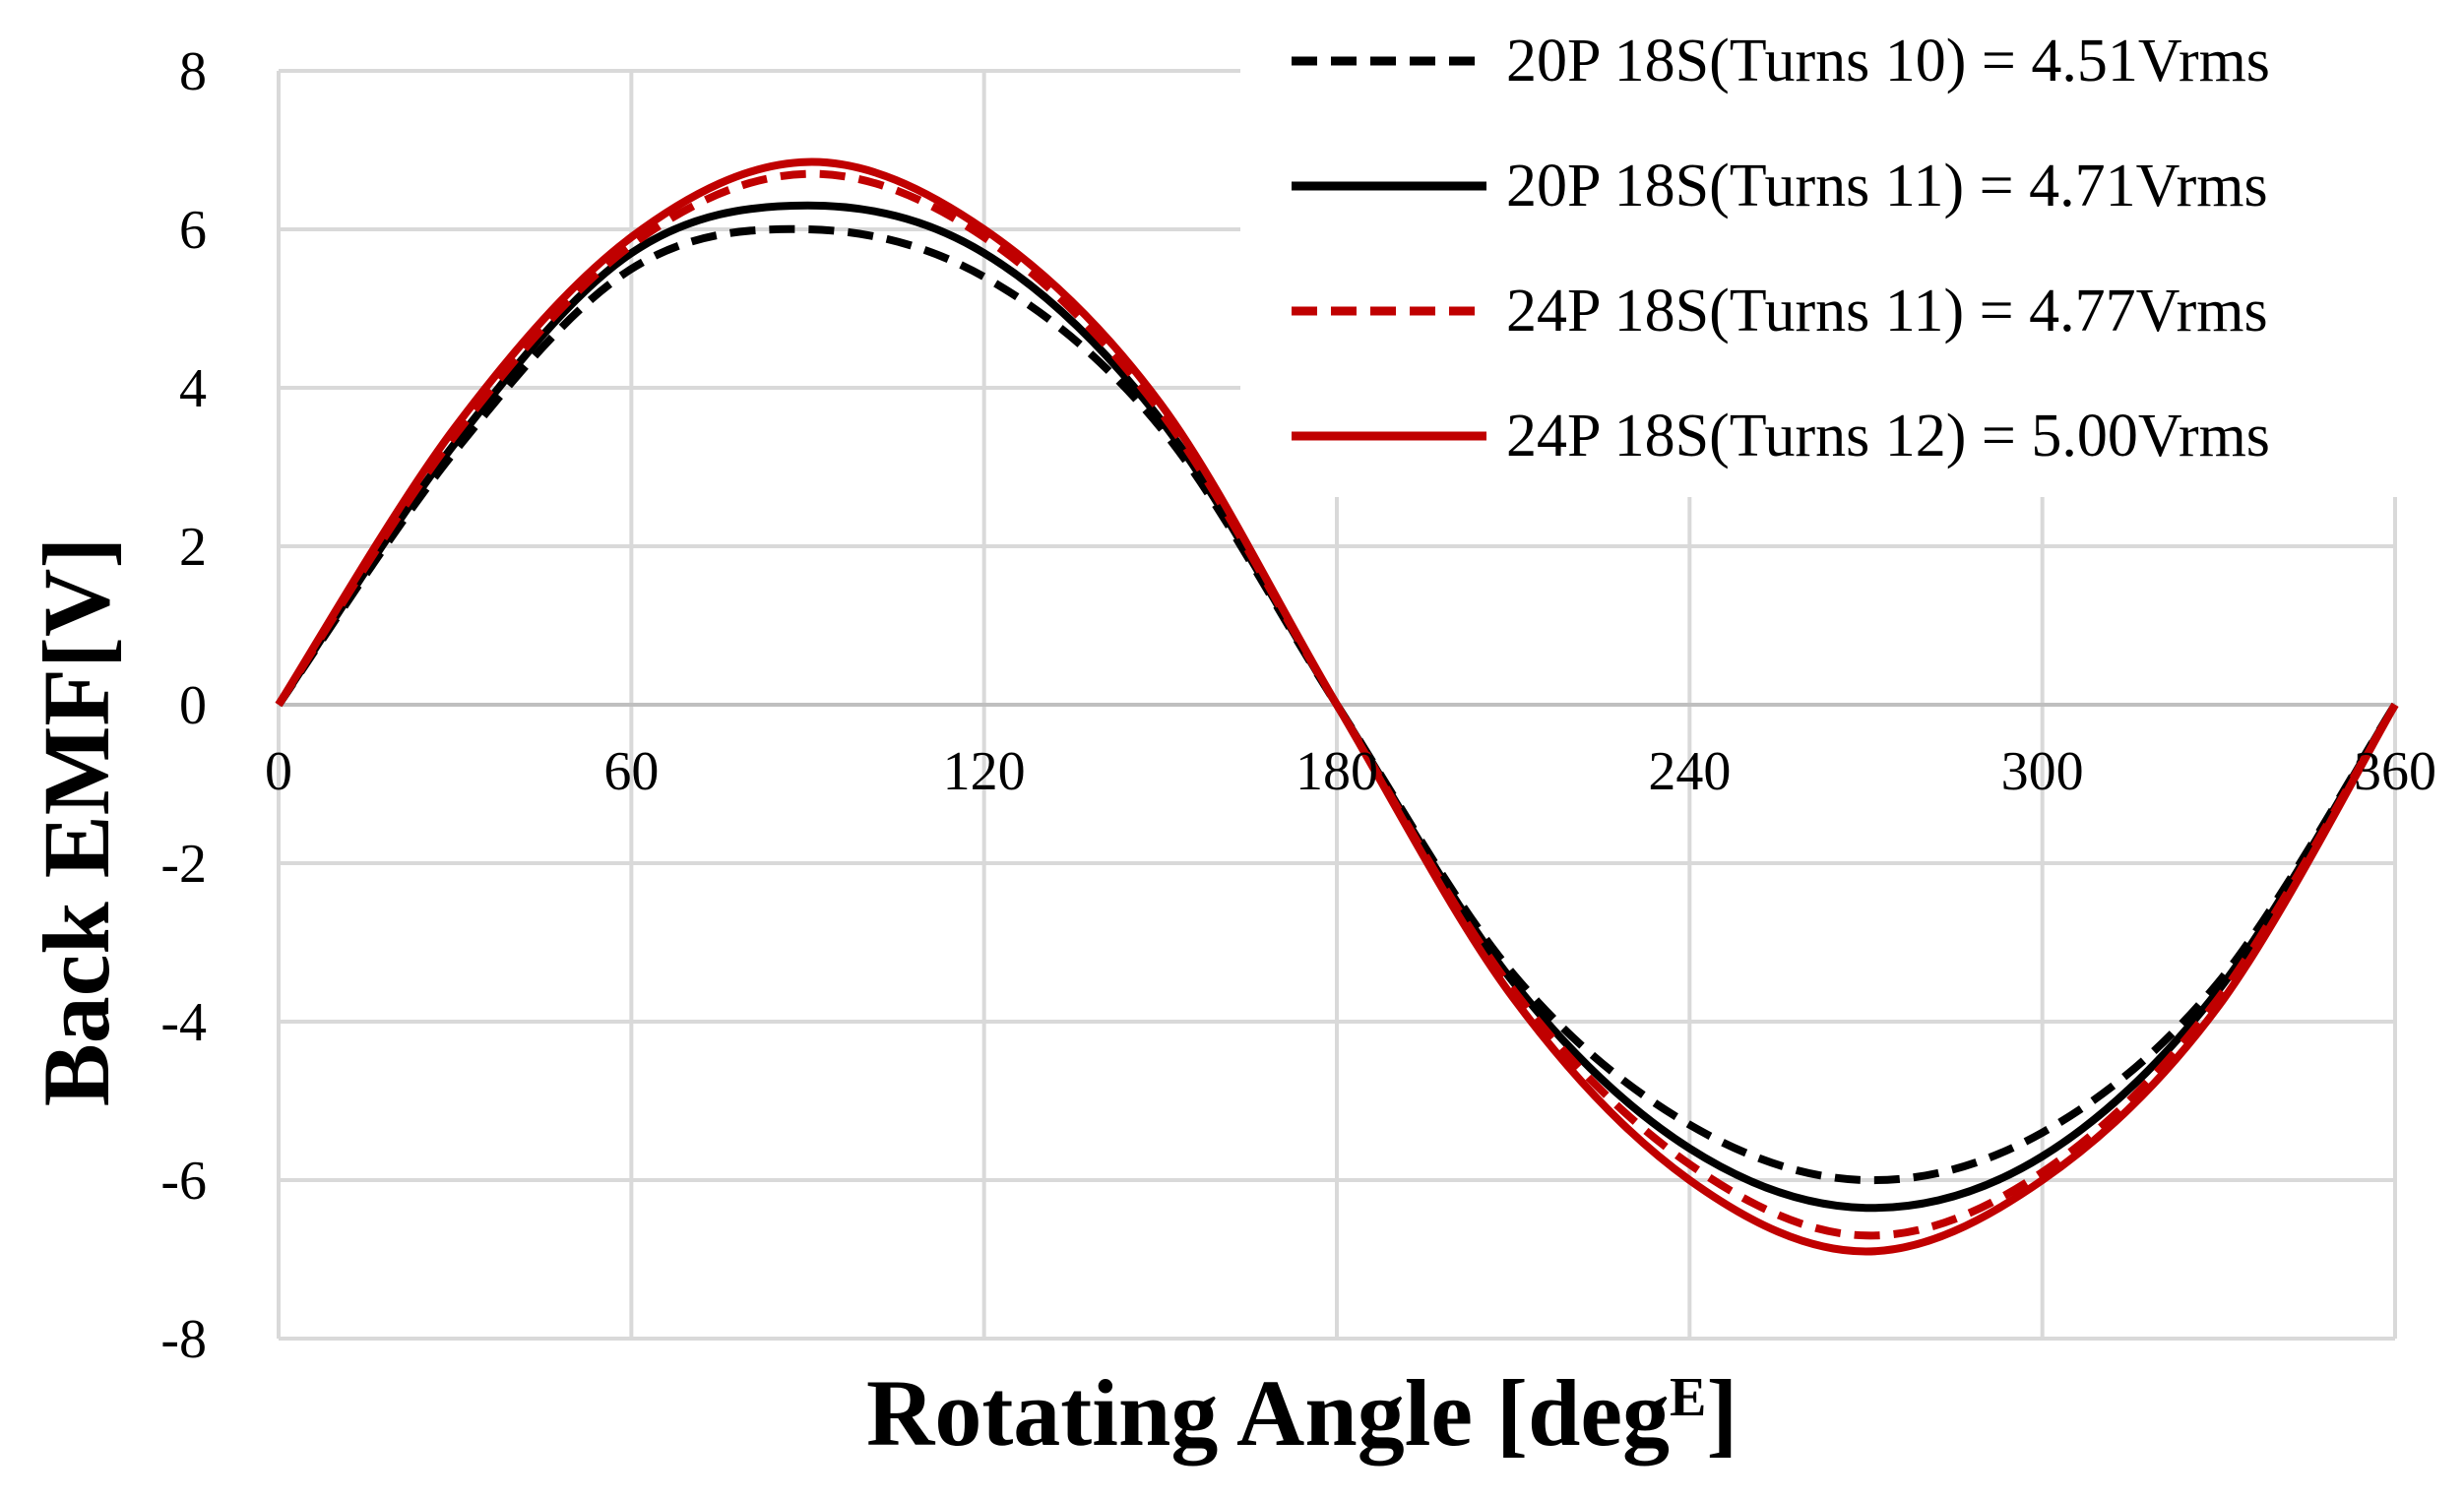 The height and width of the screenshot is (1500, 2464). What do you see at coordinates (1888, 61) in the screenshot?
I see `legend-label-0: 20P 18S(Turns 10) = 4.51Vrms` at bounding box center [1888, 61].